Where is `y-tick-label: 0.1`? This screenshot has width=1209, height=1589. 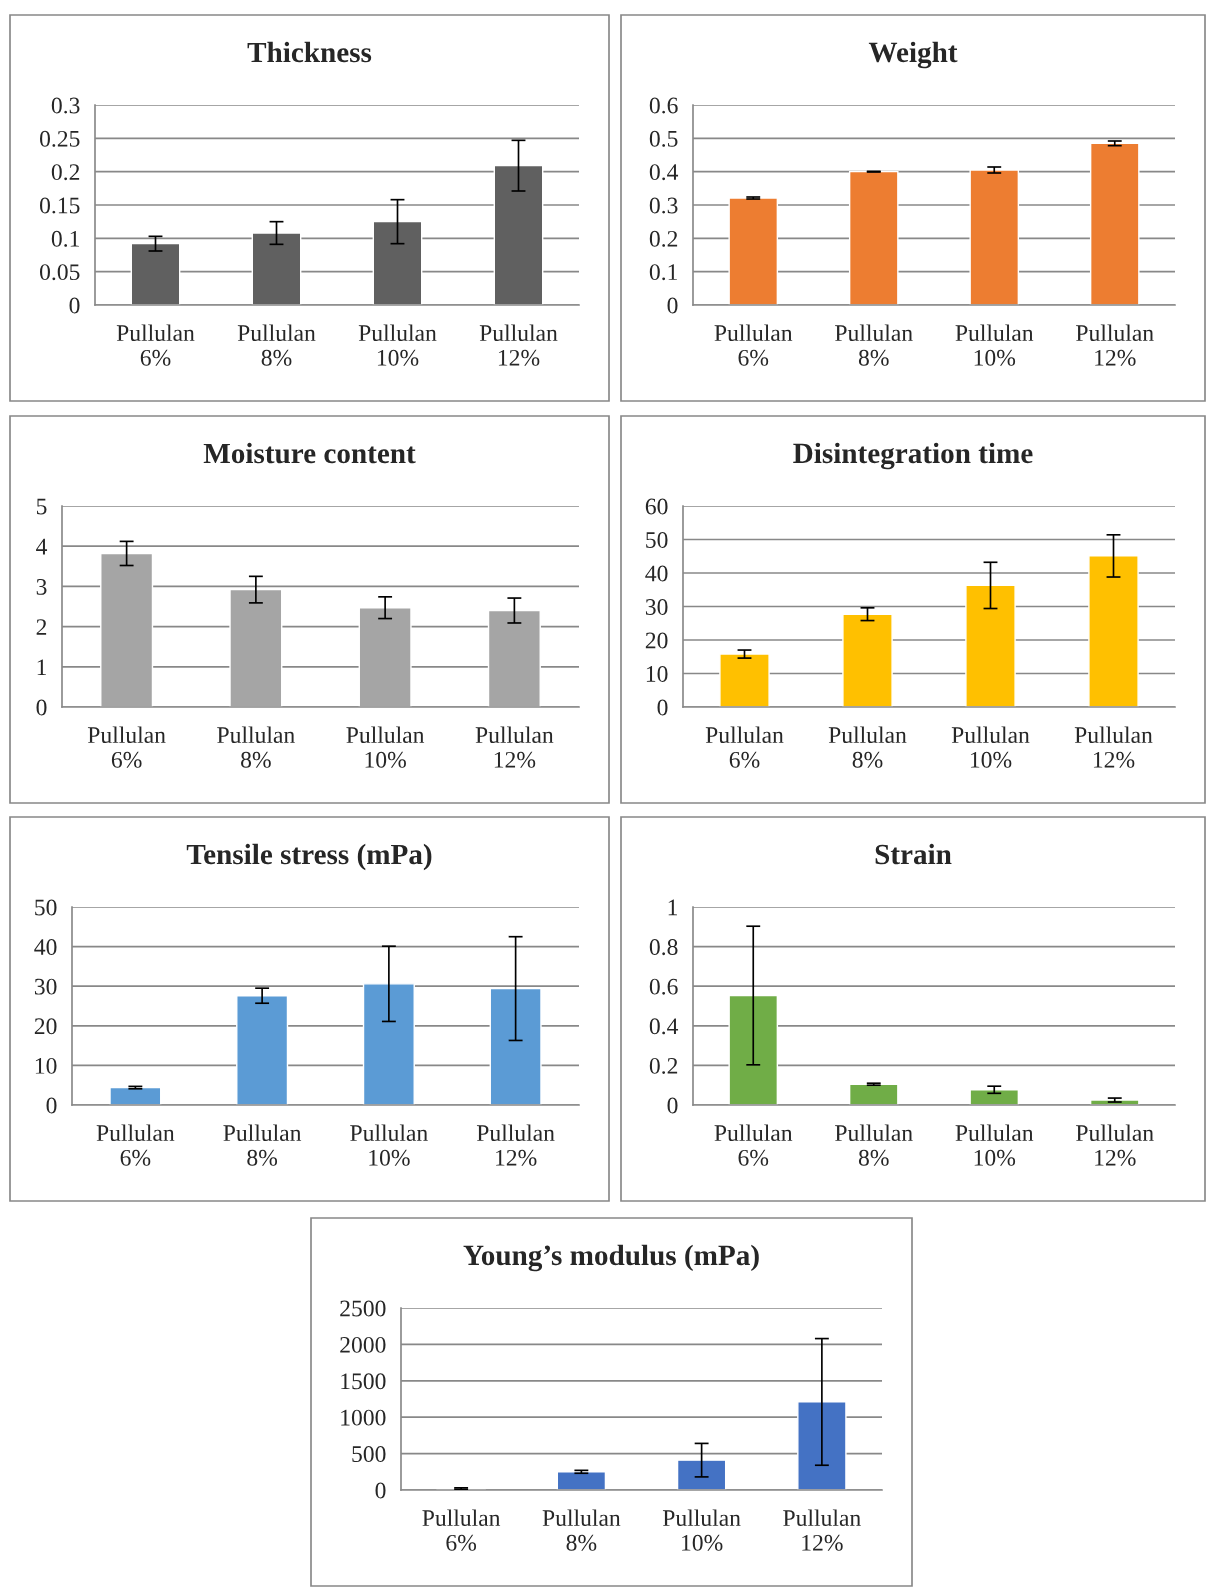
y-tick-label: 0.1 is located at coordinates (663, 272).